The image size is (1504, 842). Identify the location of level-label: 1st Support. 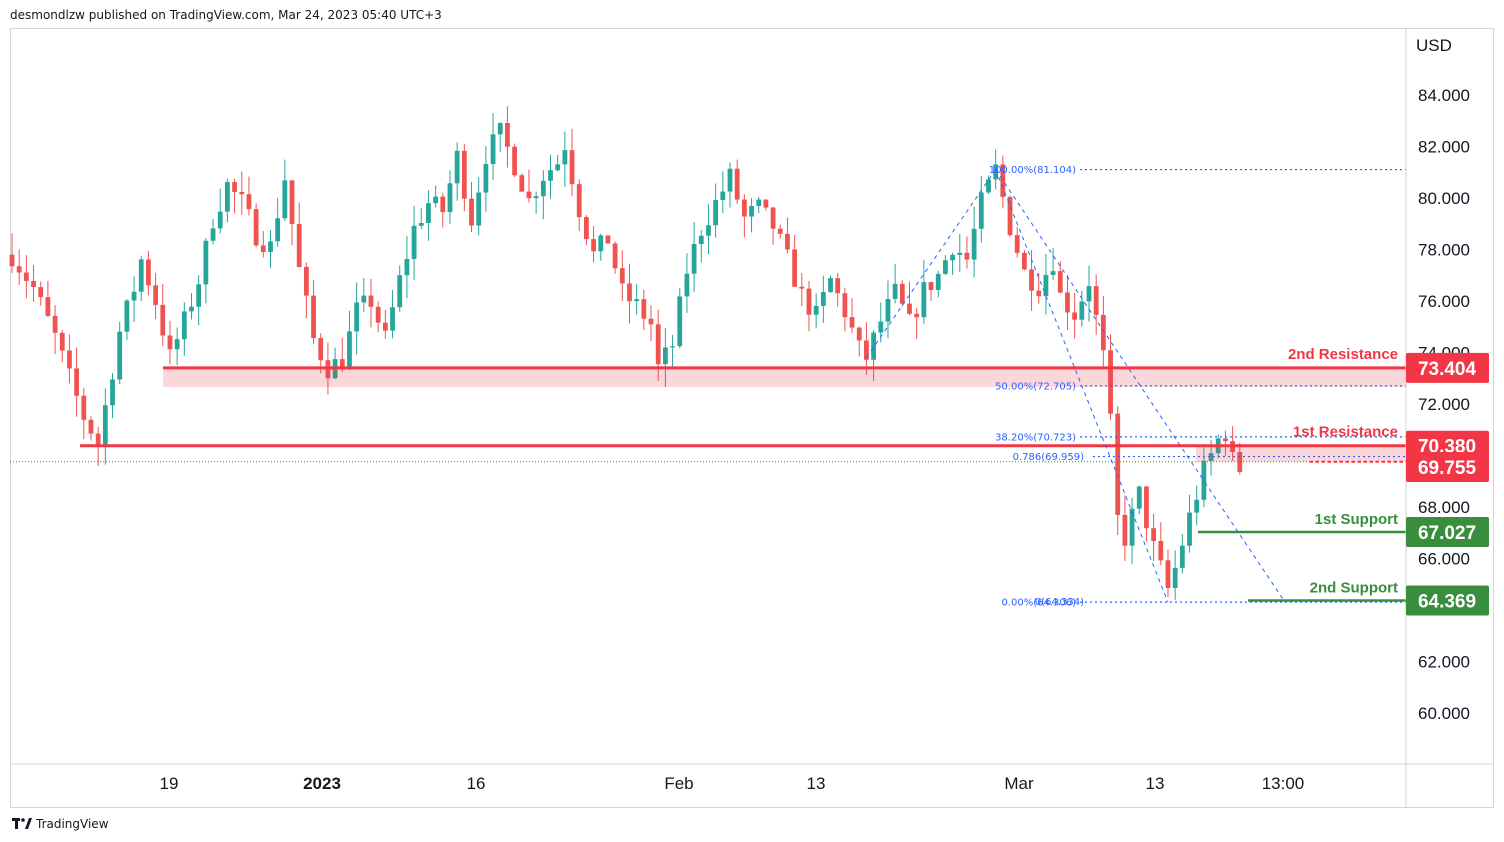
(1356, 519).